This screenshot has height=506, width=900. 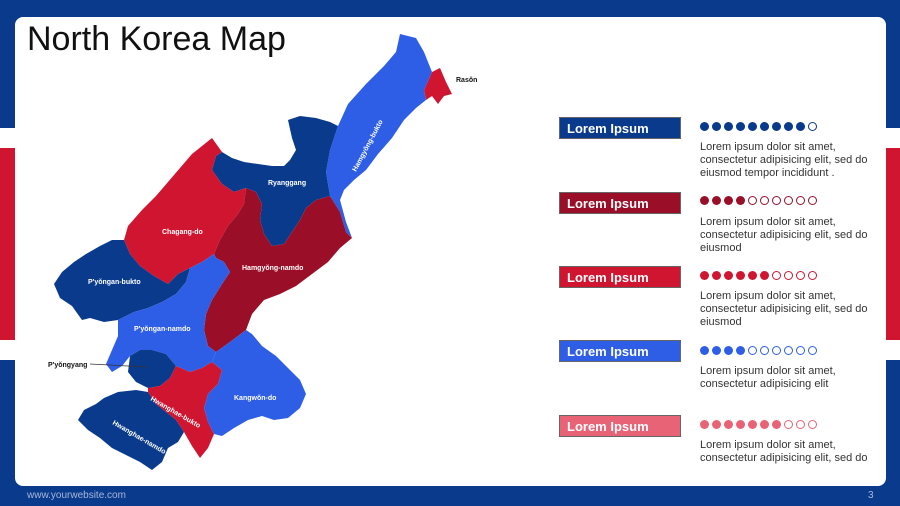 What do you see at coordinates (152, 369) in the screenshot?
I see `region-pyongyang` at bounding box center [152, 369].